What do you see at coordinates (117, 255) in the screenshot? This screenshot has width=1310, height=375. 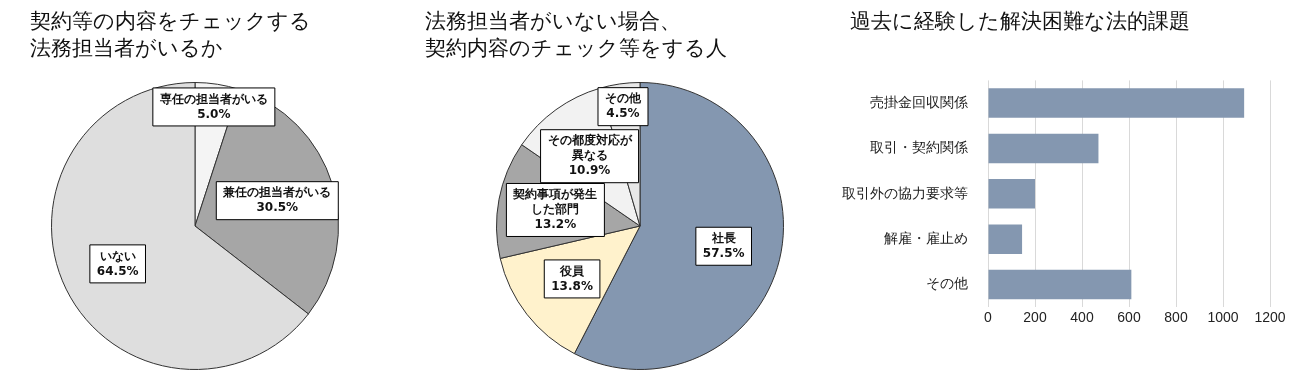 I see `slice-label: いない` at bounding box center [117, 255].